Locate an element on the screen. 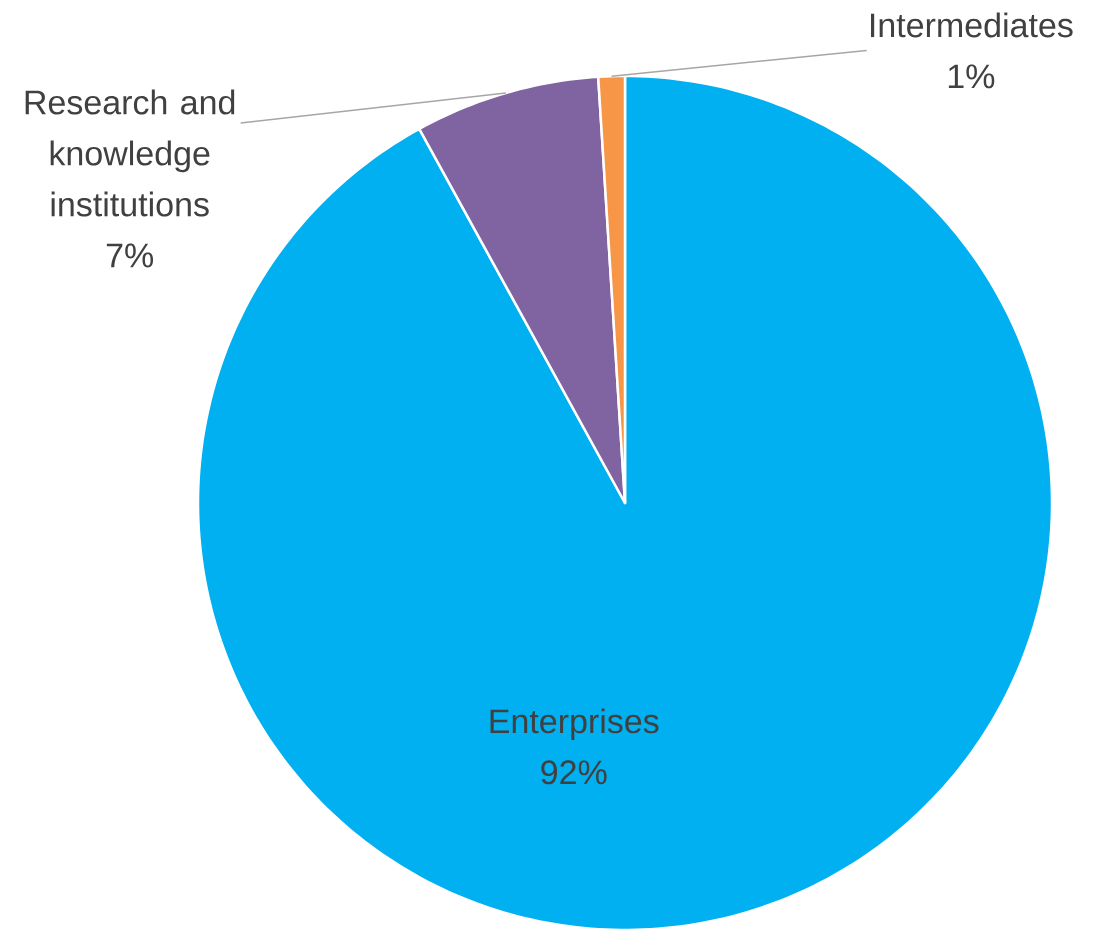 The image size is (1096, 930). data-label: 92% is located at coordinates (574, 772).